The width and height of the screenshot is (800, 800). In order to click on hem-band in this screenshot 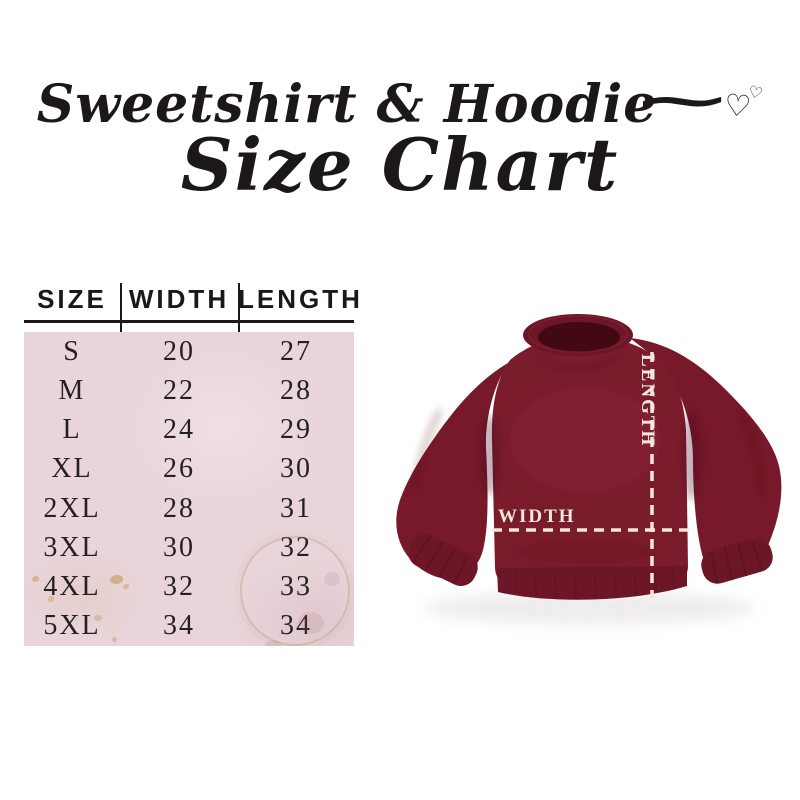, I will do `click(592, 583)`.